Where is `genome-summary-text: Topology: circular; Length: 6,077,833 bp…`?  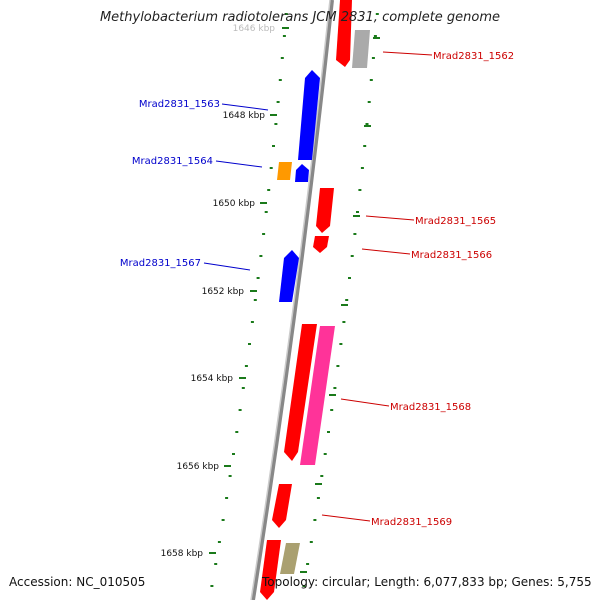 genome-summary-text: Topology: circular; Length: 6,077,833 bp… is located at coordinates (427, 582).